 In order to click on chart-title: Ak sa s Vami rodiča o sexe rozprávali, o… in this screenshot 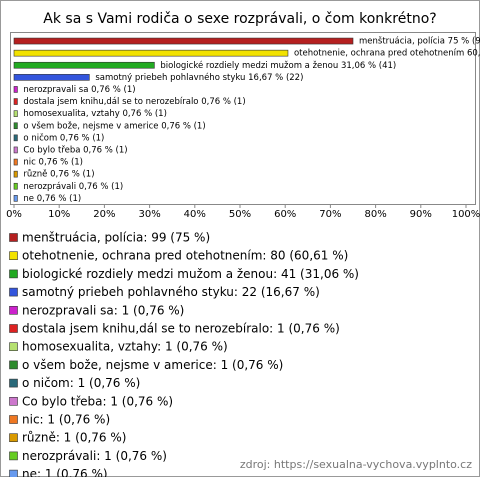, I will do `click(239, 19)`.